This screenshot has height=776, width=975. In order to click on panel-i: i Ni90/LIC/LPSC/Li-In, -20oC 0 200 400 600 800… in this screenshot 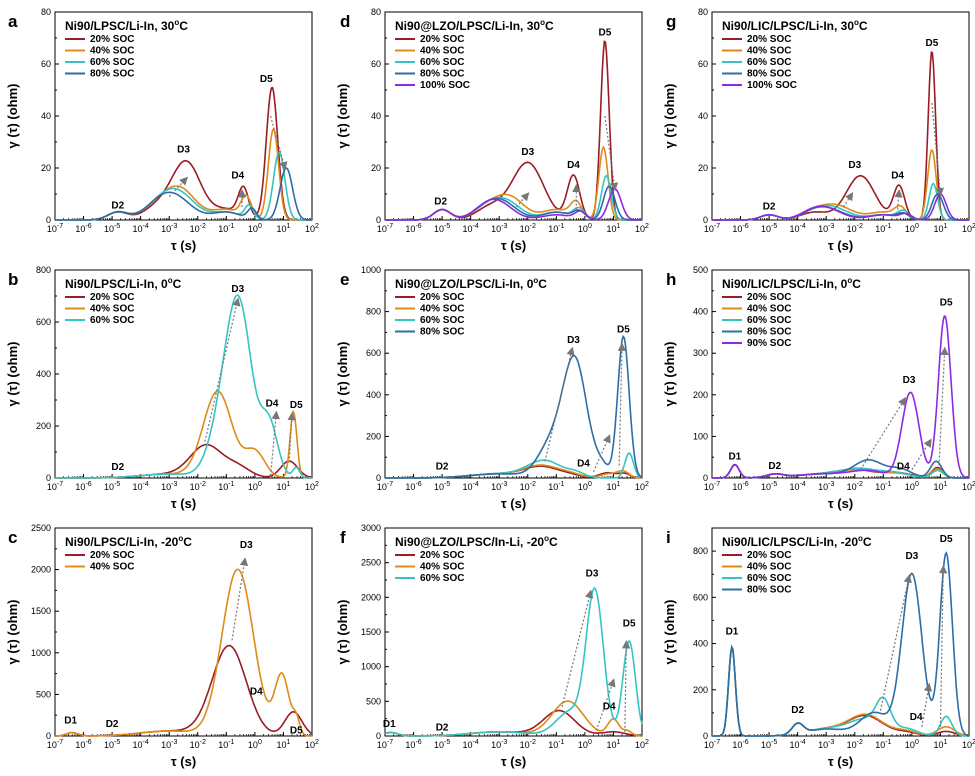, I will do `click(818, 648)`.